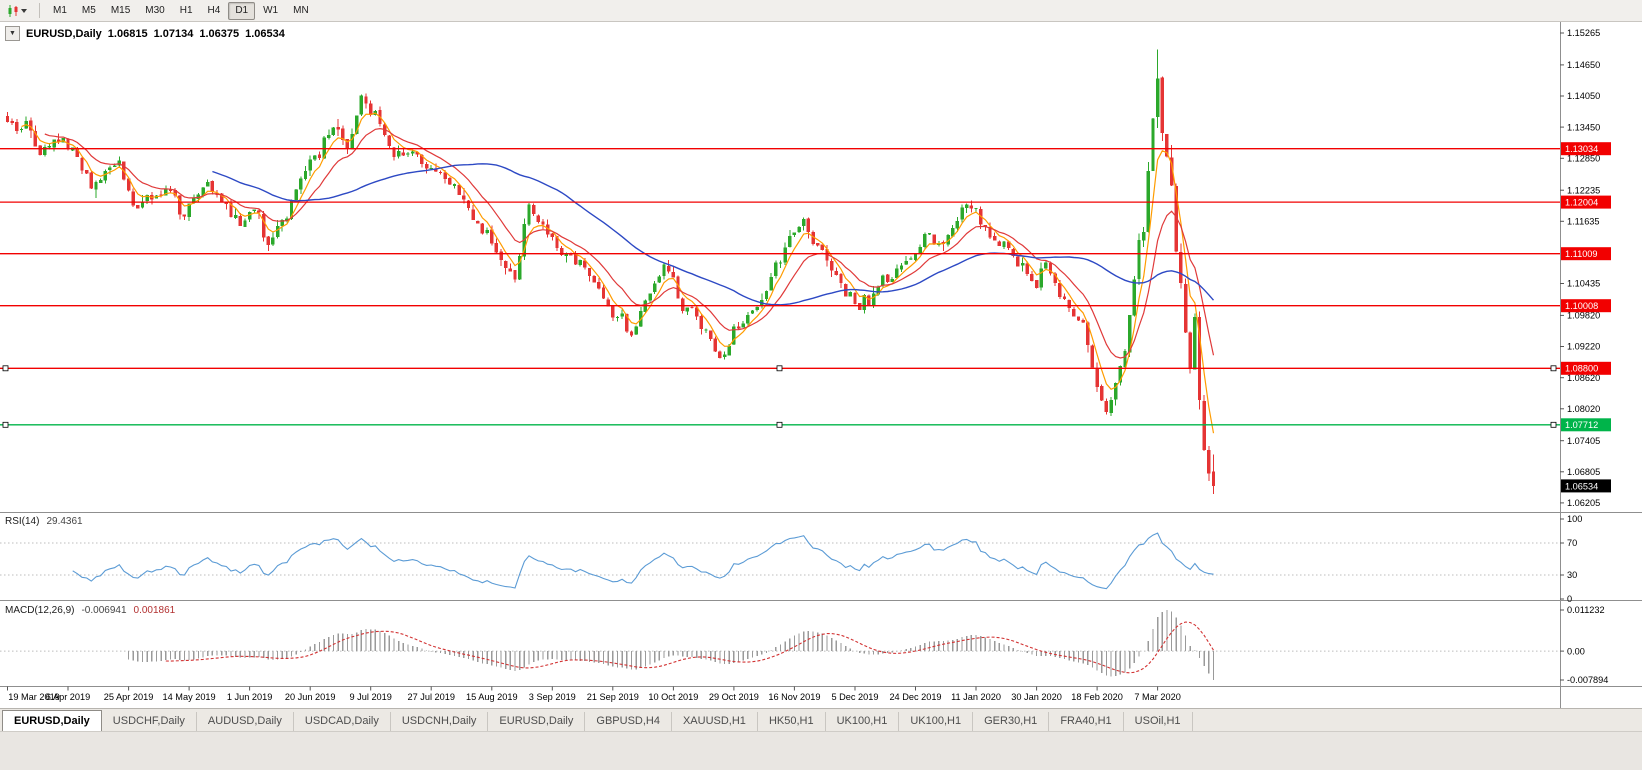 The width and height of the screenshot is (1642, 770). Describe the element at coordinates (821, 11) in the screenshot. I see `timeframe-toolbar: M1 M5 M15 M30 H1 H4 D1 W1 MN` at that location.